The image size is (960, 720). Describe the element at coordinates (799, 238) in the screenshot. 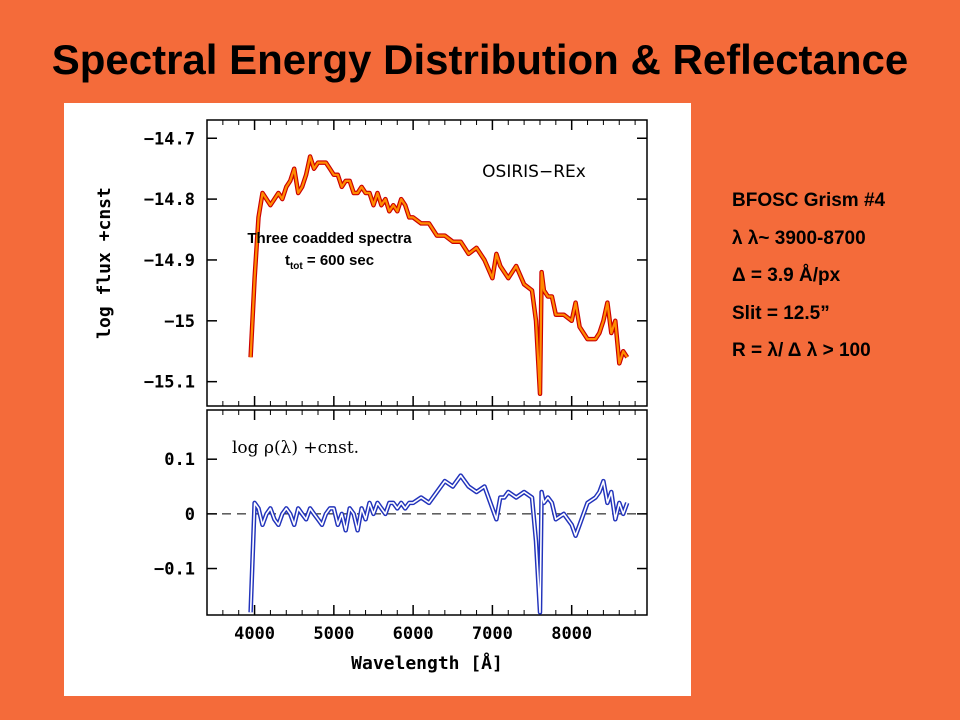

I see `spec-wavelength-range: λ λ~ 3900-8700` at that location.